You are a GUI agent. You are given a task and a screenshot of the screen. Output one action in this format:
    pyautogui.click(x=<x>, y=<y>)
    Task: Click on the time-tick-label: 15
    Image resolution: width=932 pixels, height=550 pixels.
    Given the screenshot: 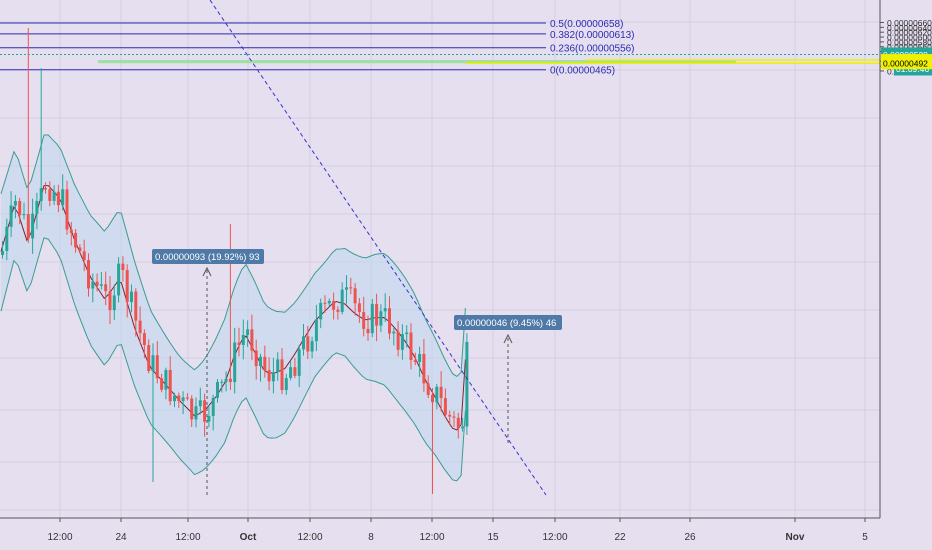 What is the action you would take?
    pyautogui.click(x=493, y=537)
    